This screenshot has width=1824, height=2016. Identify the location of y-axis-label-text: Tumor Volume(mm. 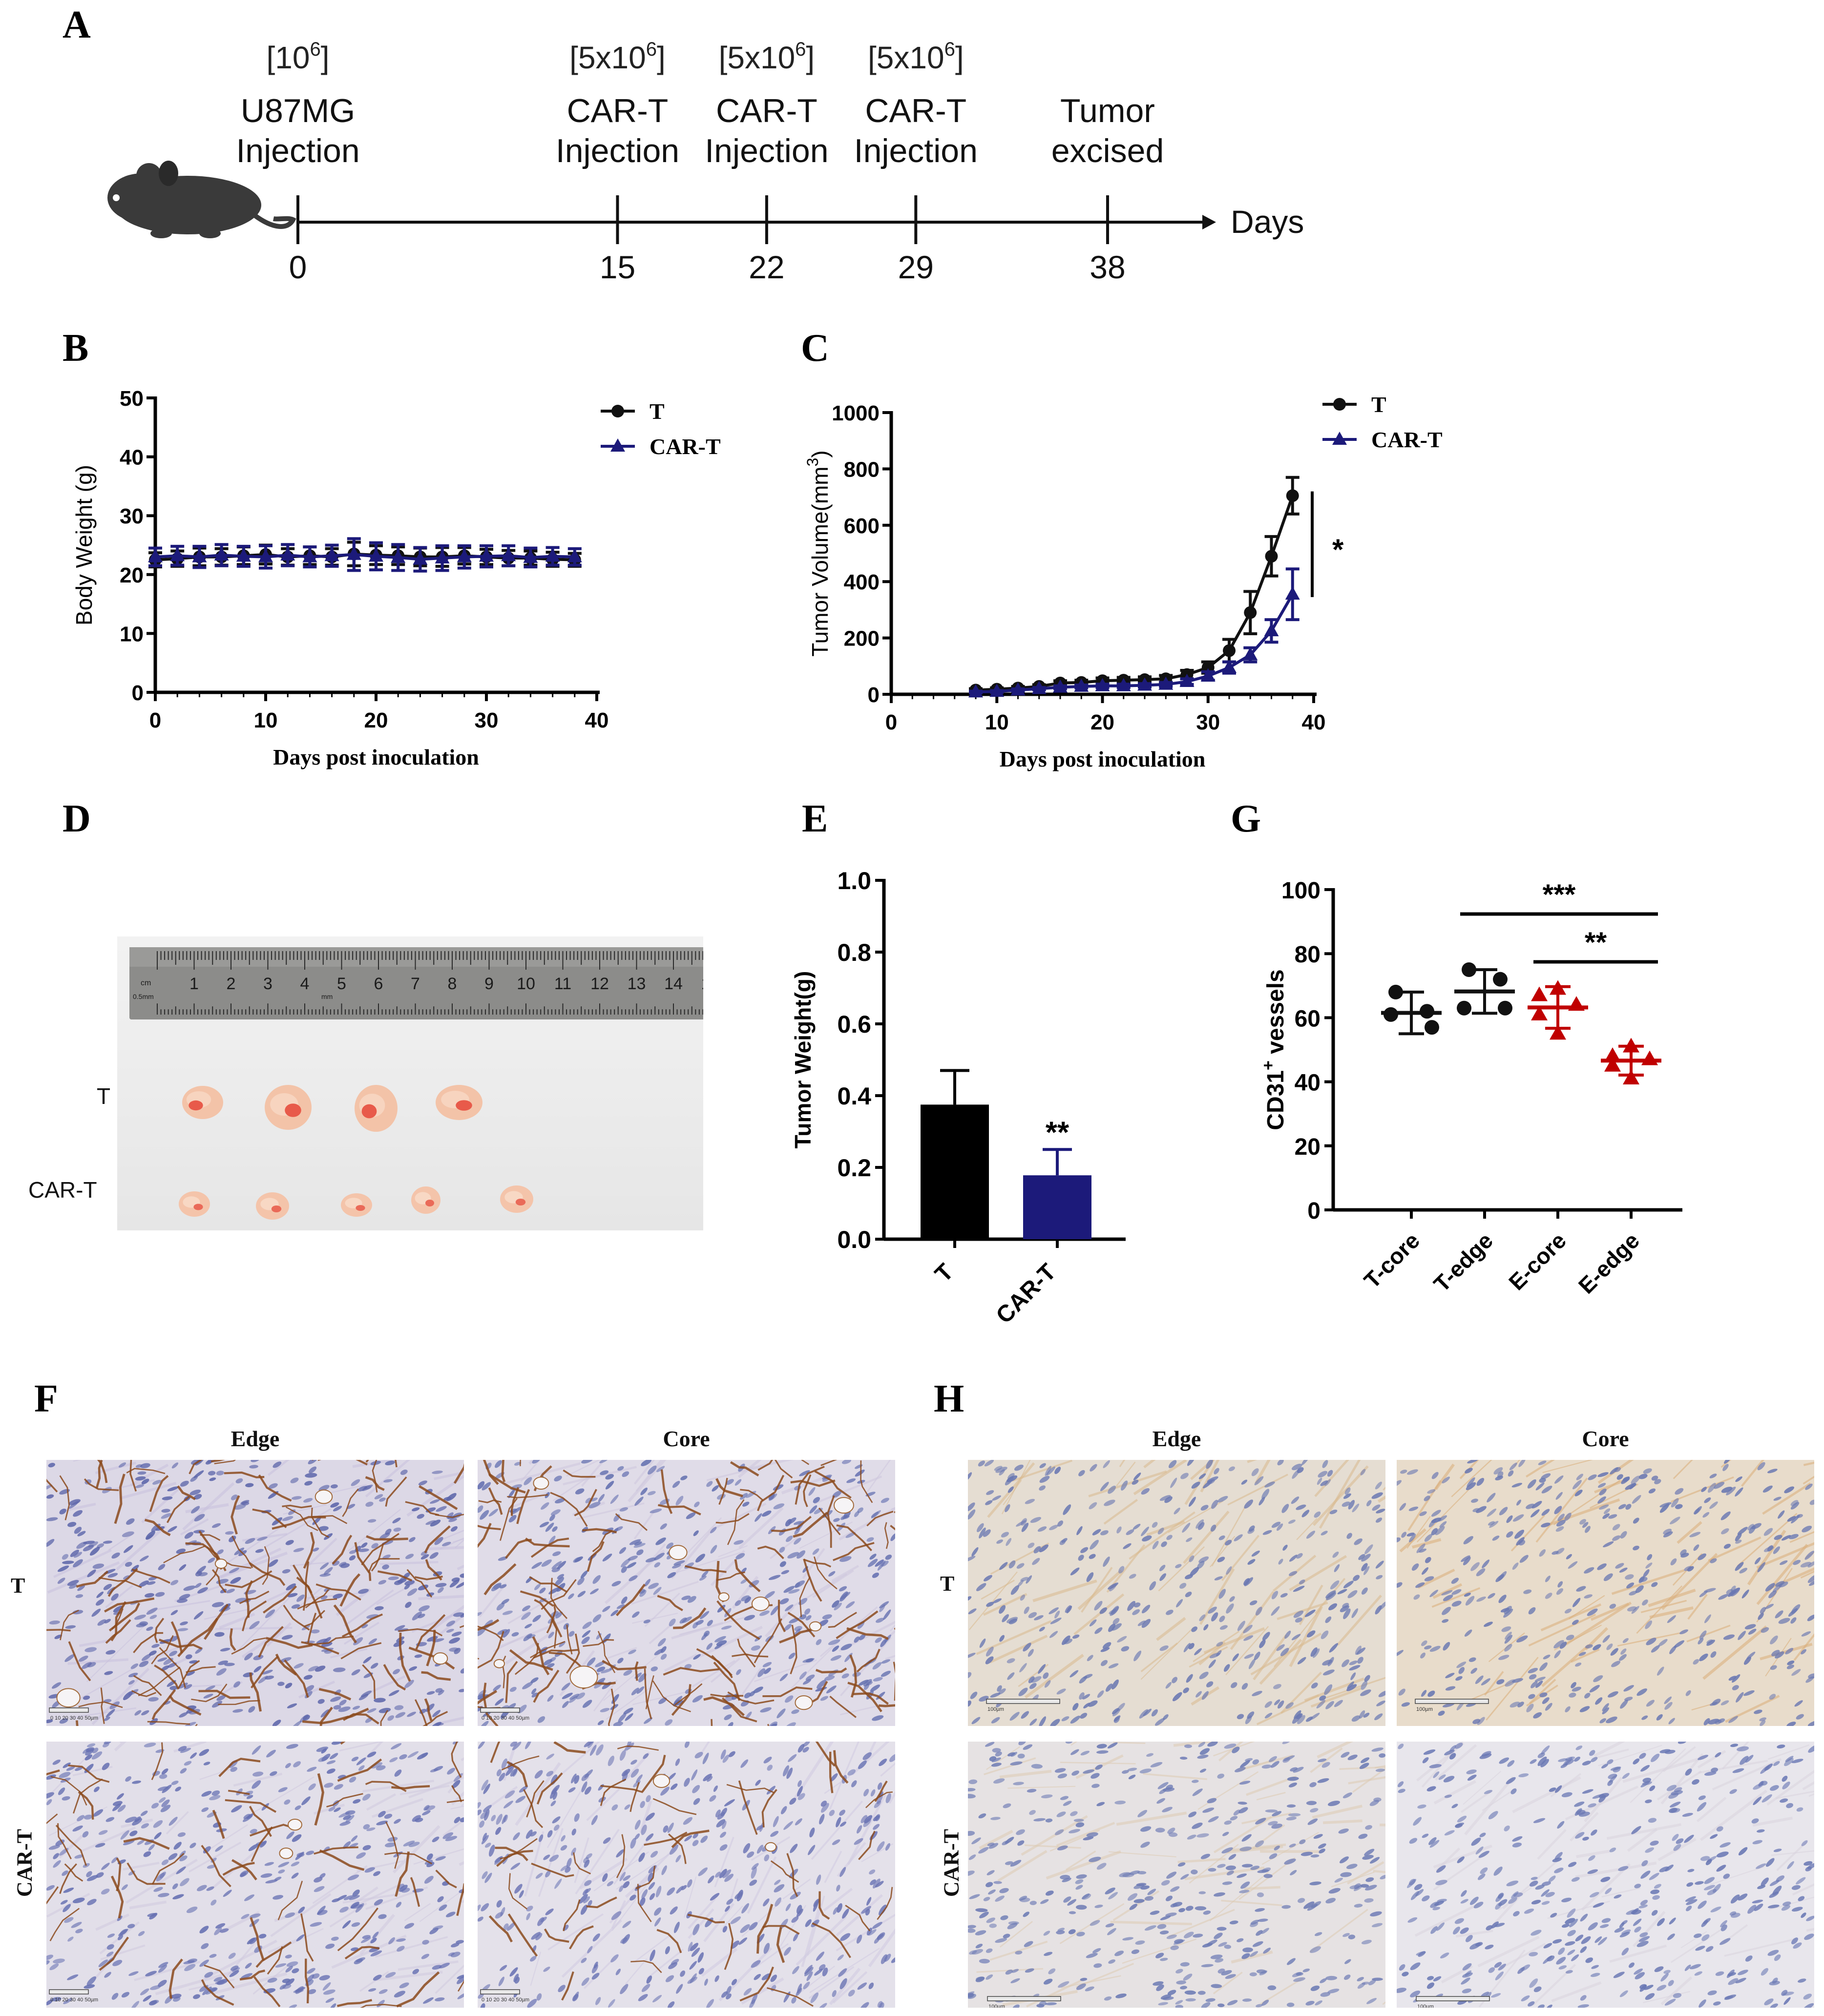
(820, 561).